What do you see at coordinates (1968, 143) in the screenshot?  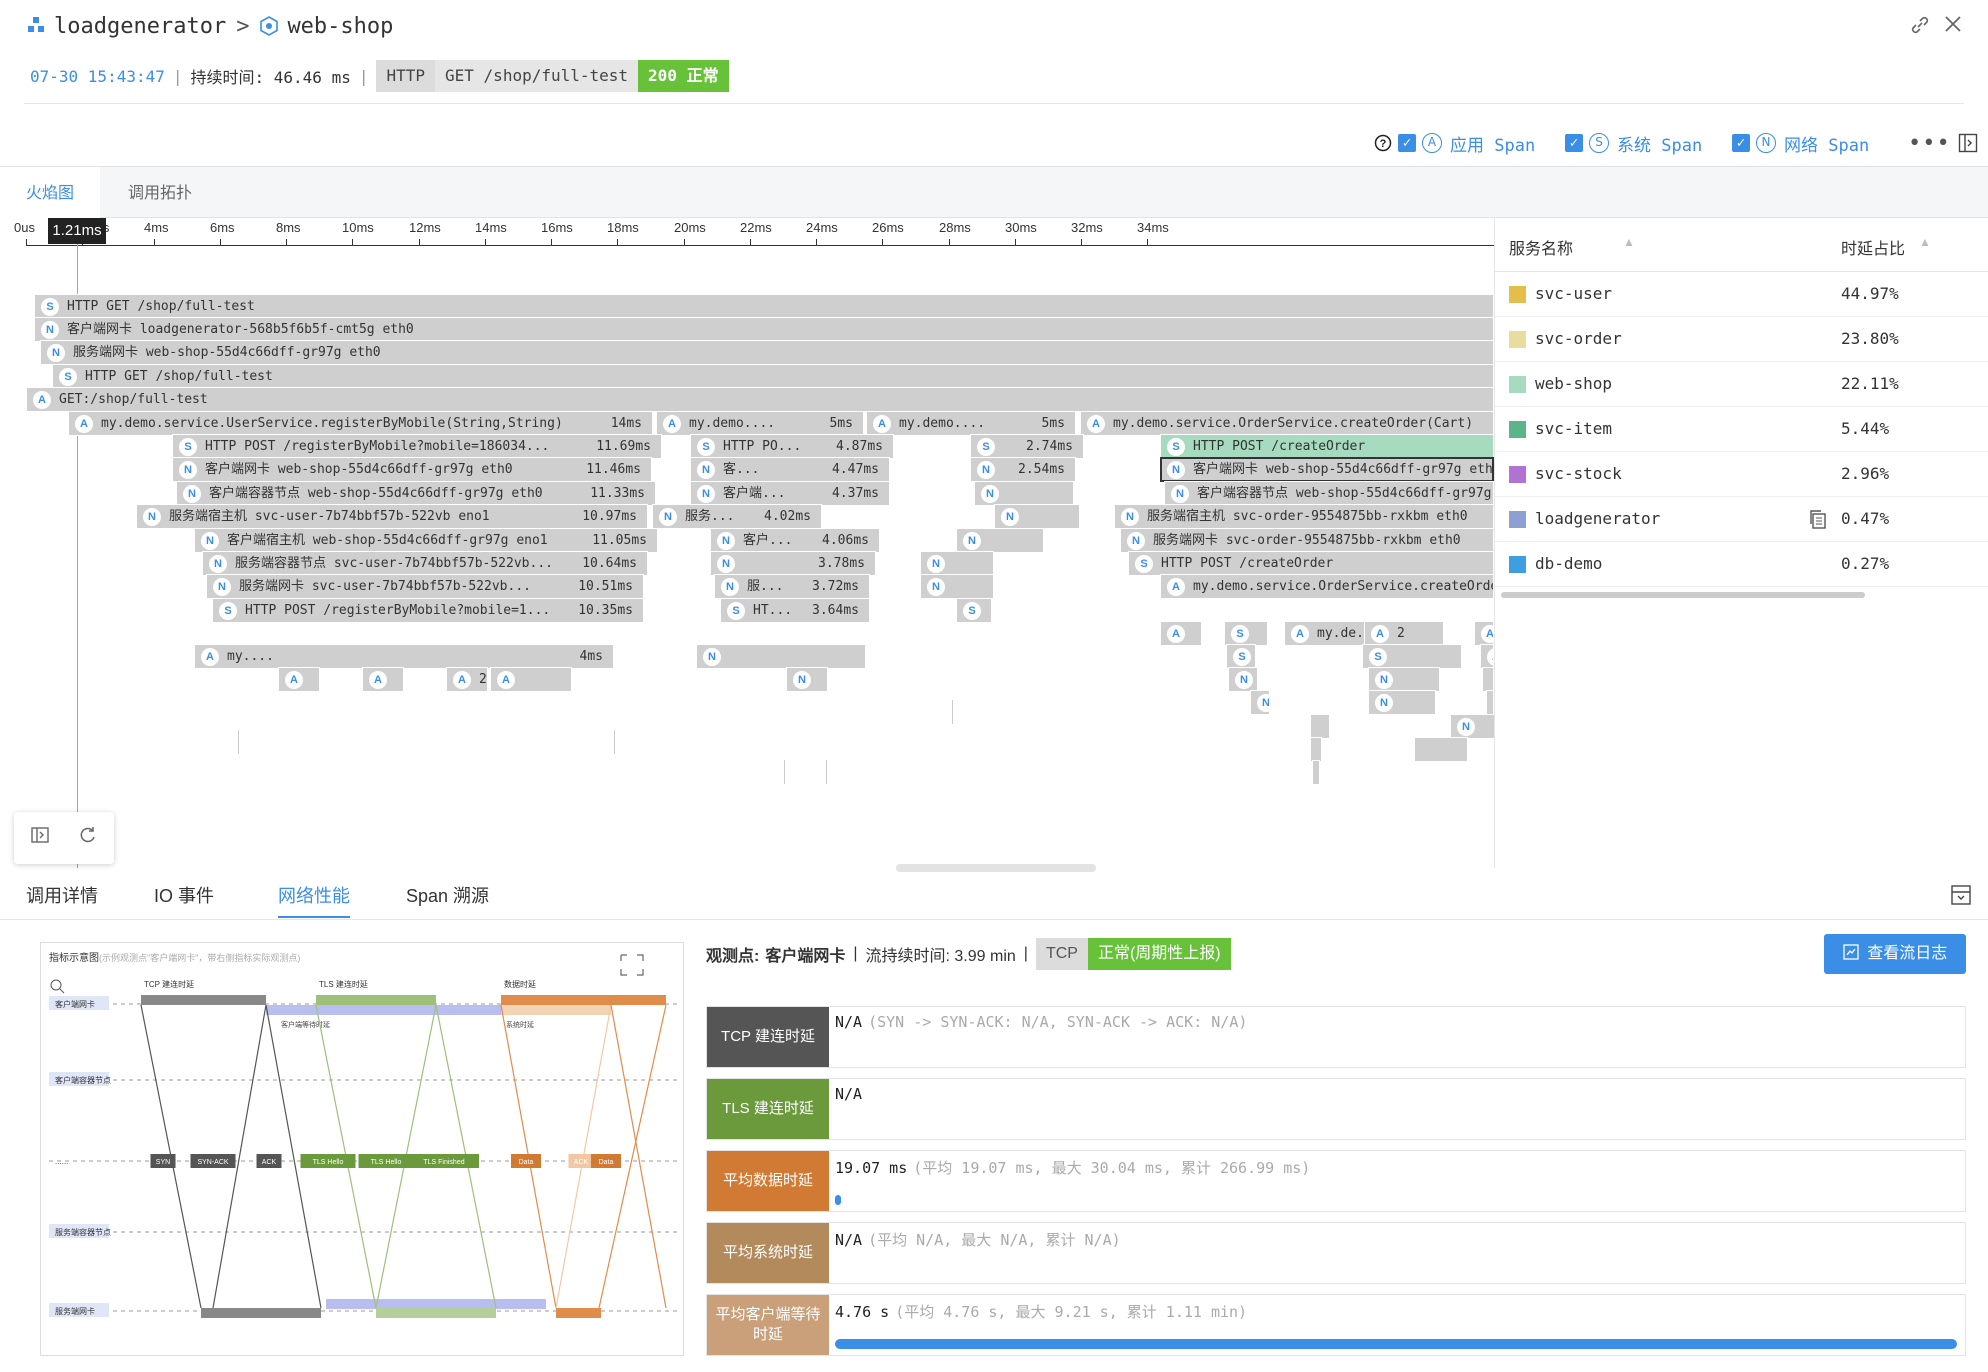 I see `panel-toggle-icon` at bounding box center [1968, 143].